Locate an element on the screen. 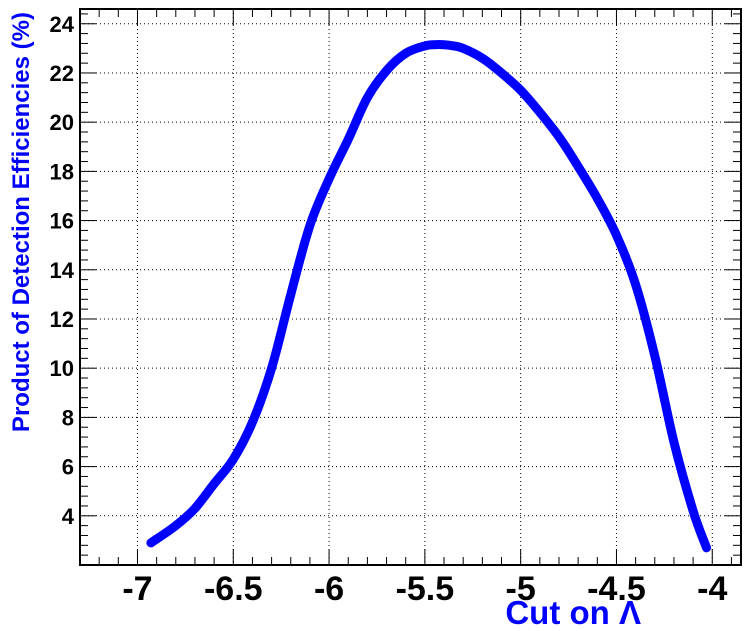  y-axis-title: Product of Detection Efficiencies (%) is located at coordinates (21, 222).